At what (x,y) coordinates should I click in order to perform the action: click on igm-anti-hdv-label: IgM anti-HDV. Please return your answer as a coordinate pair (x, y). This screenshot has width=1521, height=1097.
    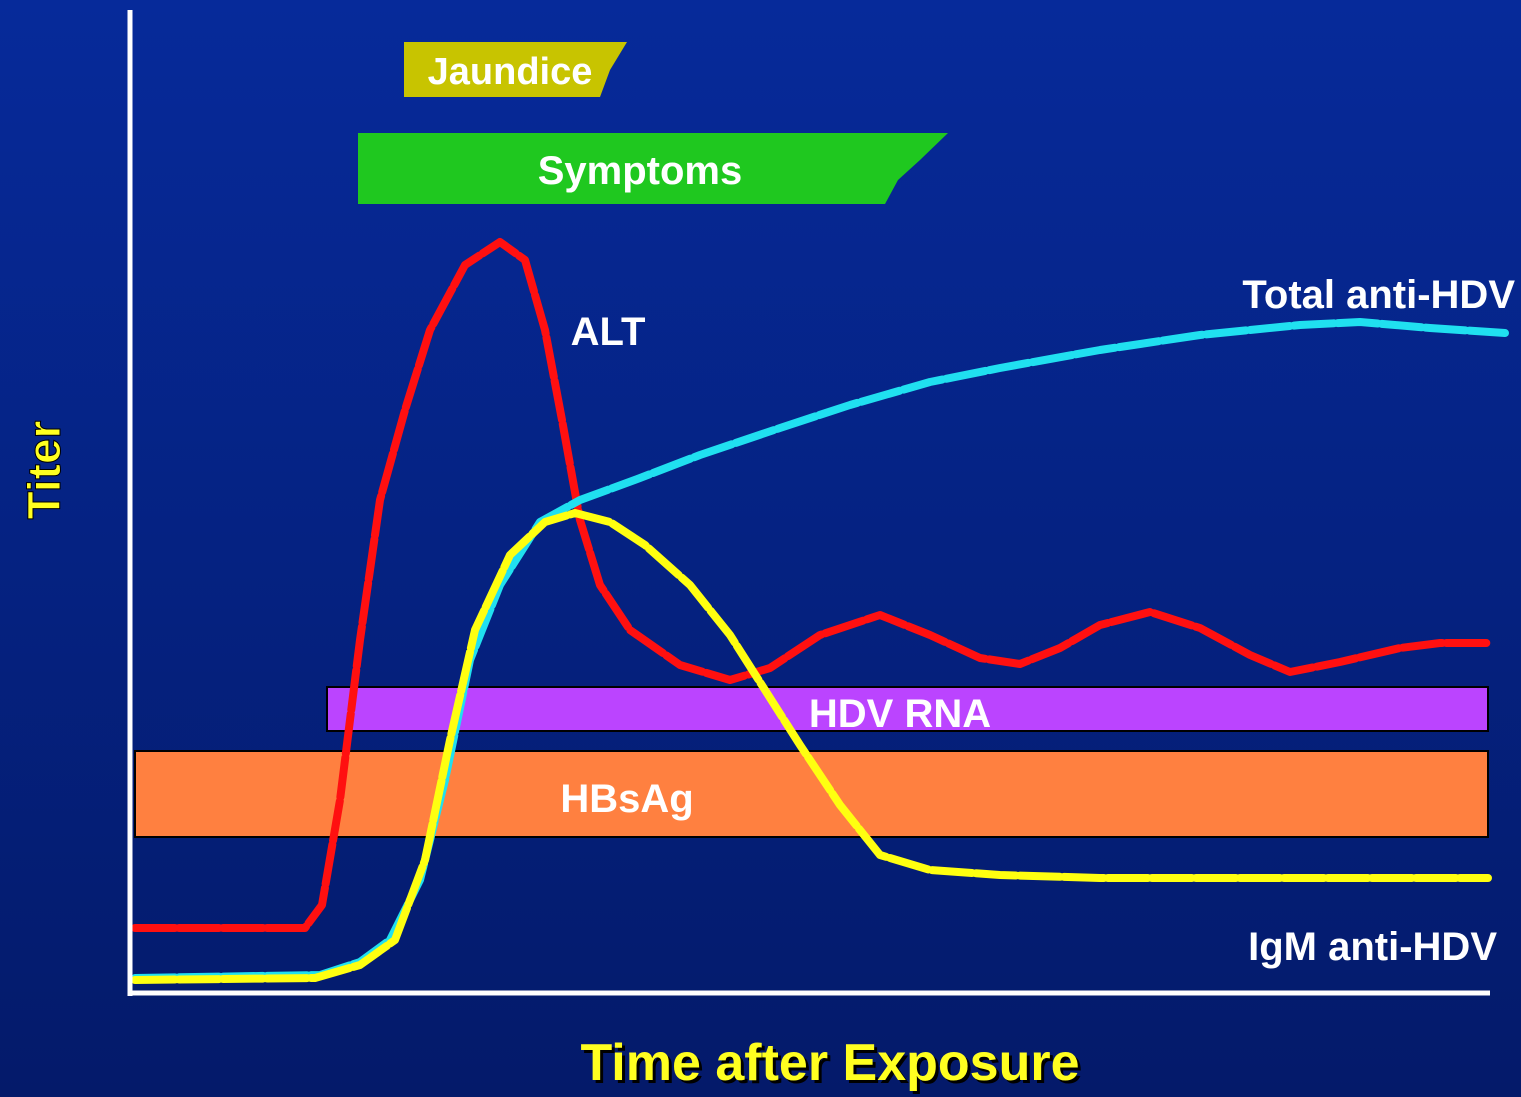
    Looking at the image, I should click on (1372, 947).